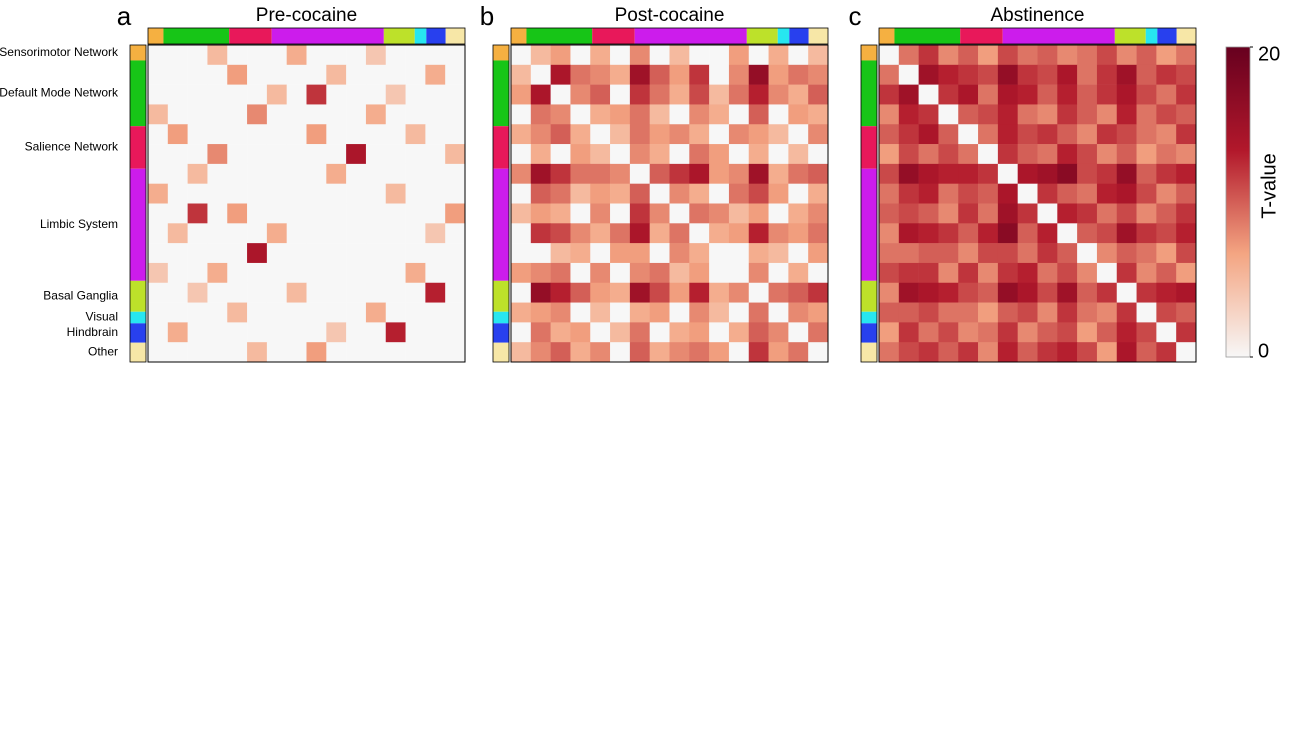 This screenshot has height=730, width=1304. What do you see at coordinates (869, 203) in the screenshot?
I see `bar-frame-left` at bounding box center [869, 203].